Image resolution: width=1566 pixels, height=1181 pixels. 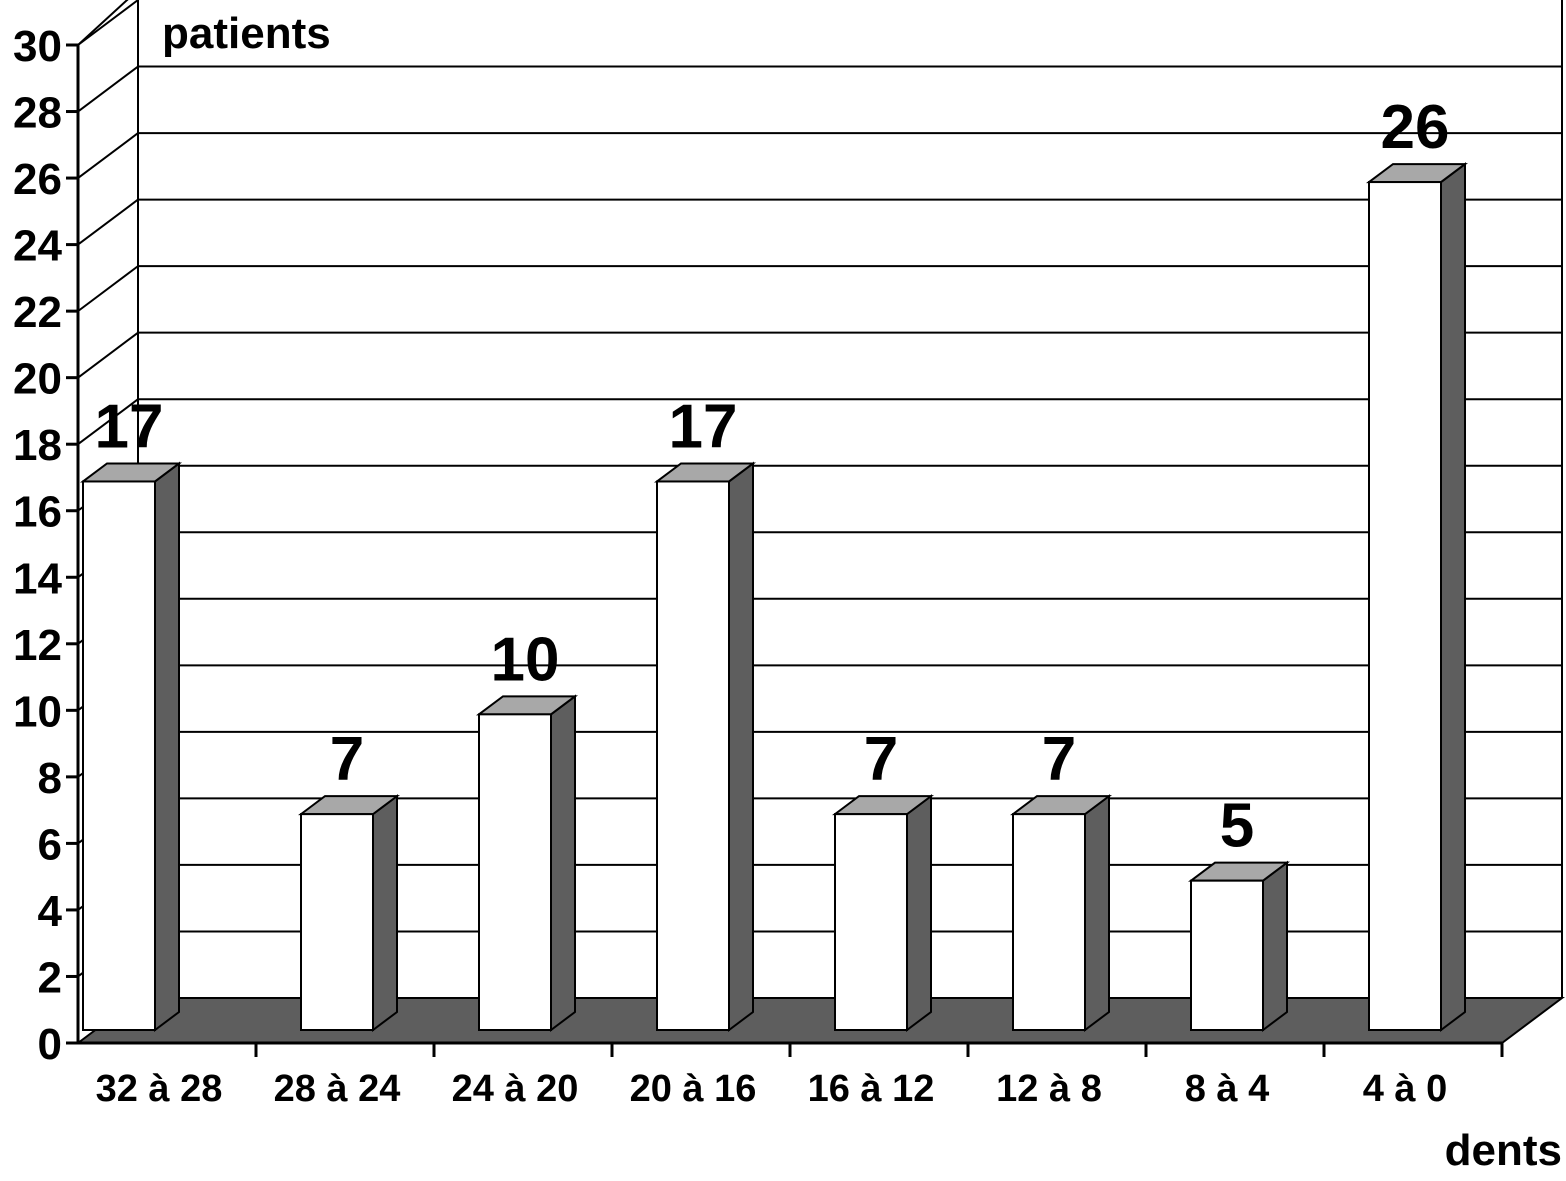 I want to click on y-tick-label: 12, so click(x=37, y=645).